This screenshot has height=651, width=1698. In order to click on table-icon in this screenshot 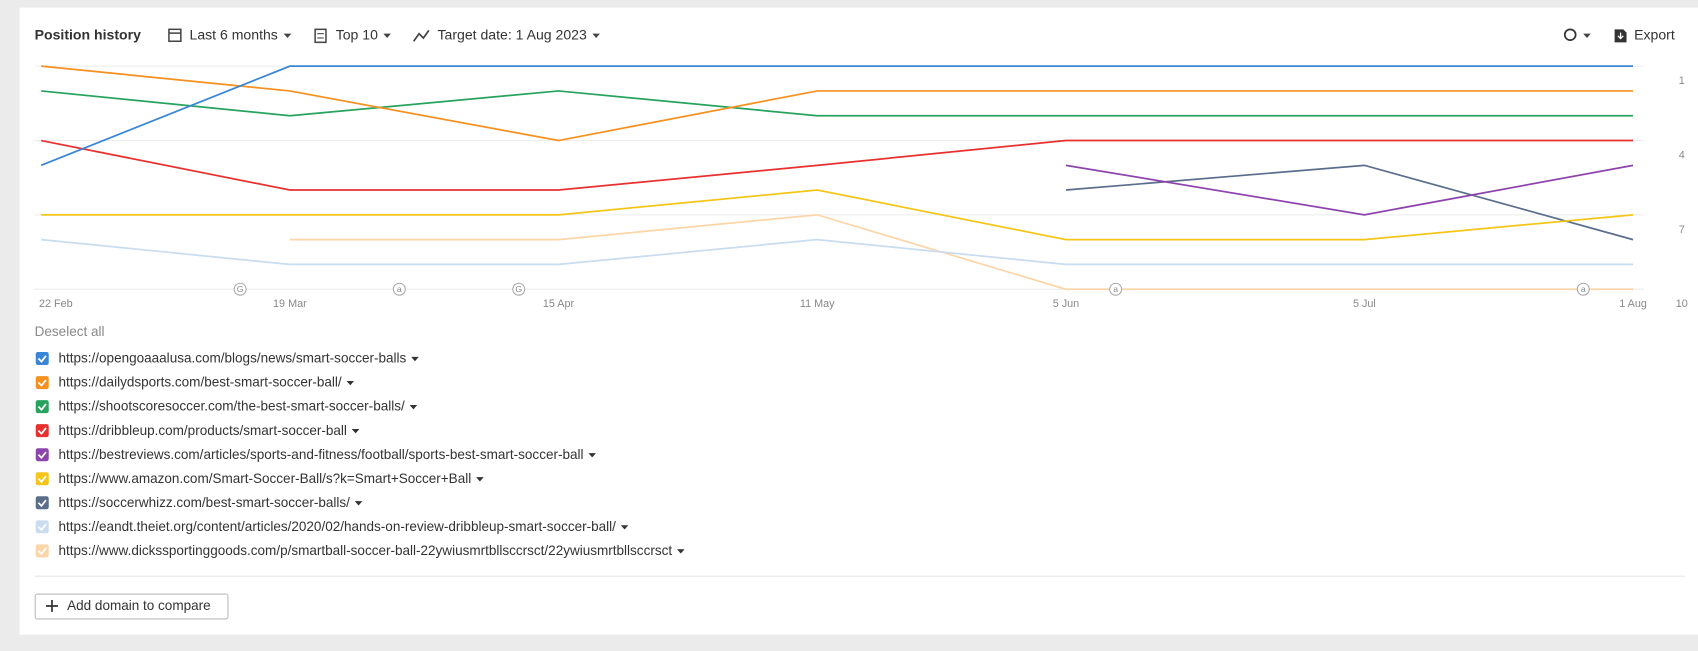, I will do `click(320, 36)`.